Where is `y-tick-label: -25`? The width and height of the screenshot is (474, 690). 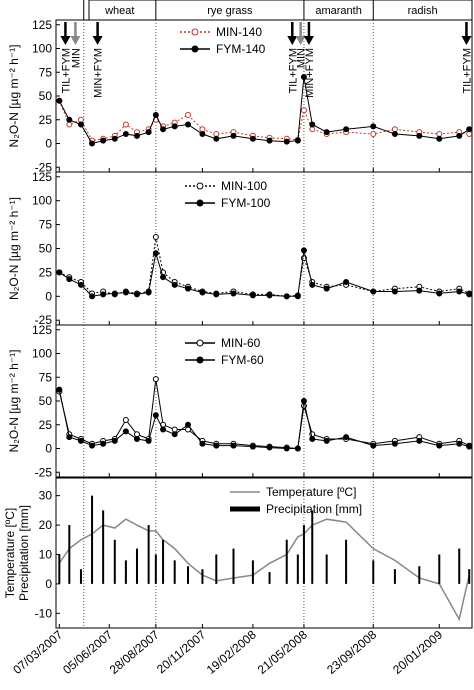 y-tick-label: -25 is located at coordinates (44, 472).